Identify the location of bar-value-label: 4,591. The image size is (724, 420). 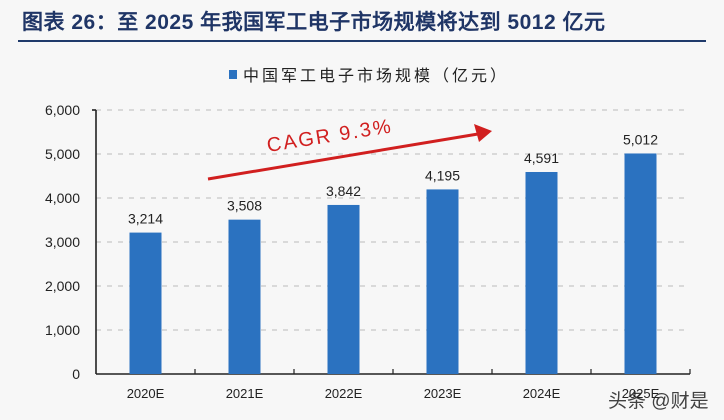
(541, 158).